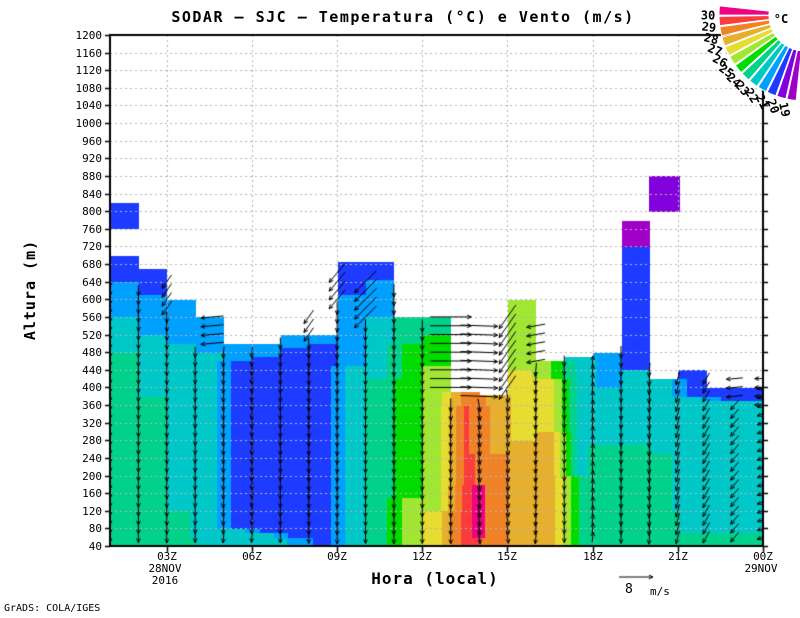 The image size is (800, 618). What do you see at coordinates (52, 608) in the screenshot?
I see `grads-credit: GrADS: COLA/IGES` at bounding box center [52, 608].